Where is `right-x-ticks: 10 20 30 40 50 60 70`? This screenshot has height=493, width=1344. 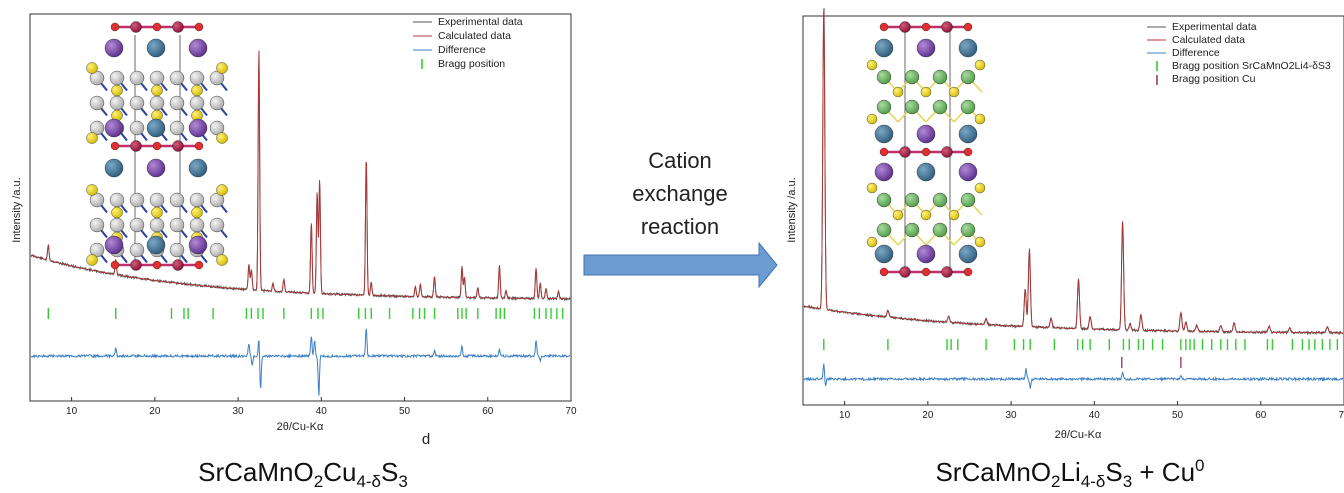
right-x-ticks: 10 20 30 40 50 60 70 is located at coordinates (1091, 411).